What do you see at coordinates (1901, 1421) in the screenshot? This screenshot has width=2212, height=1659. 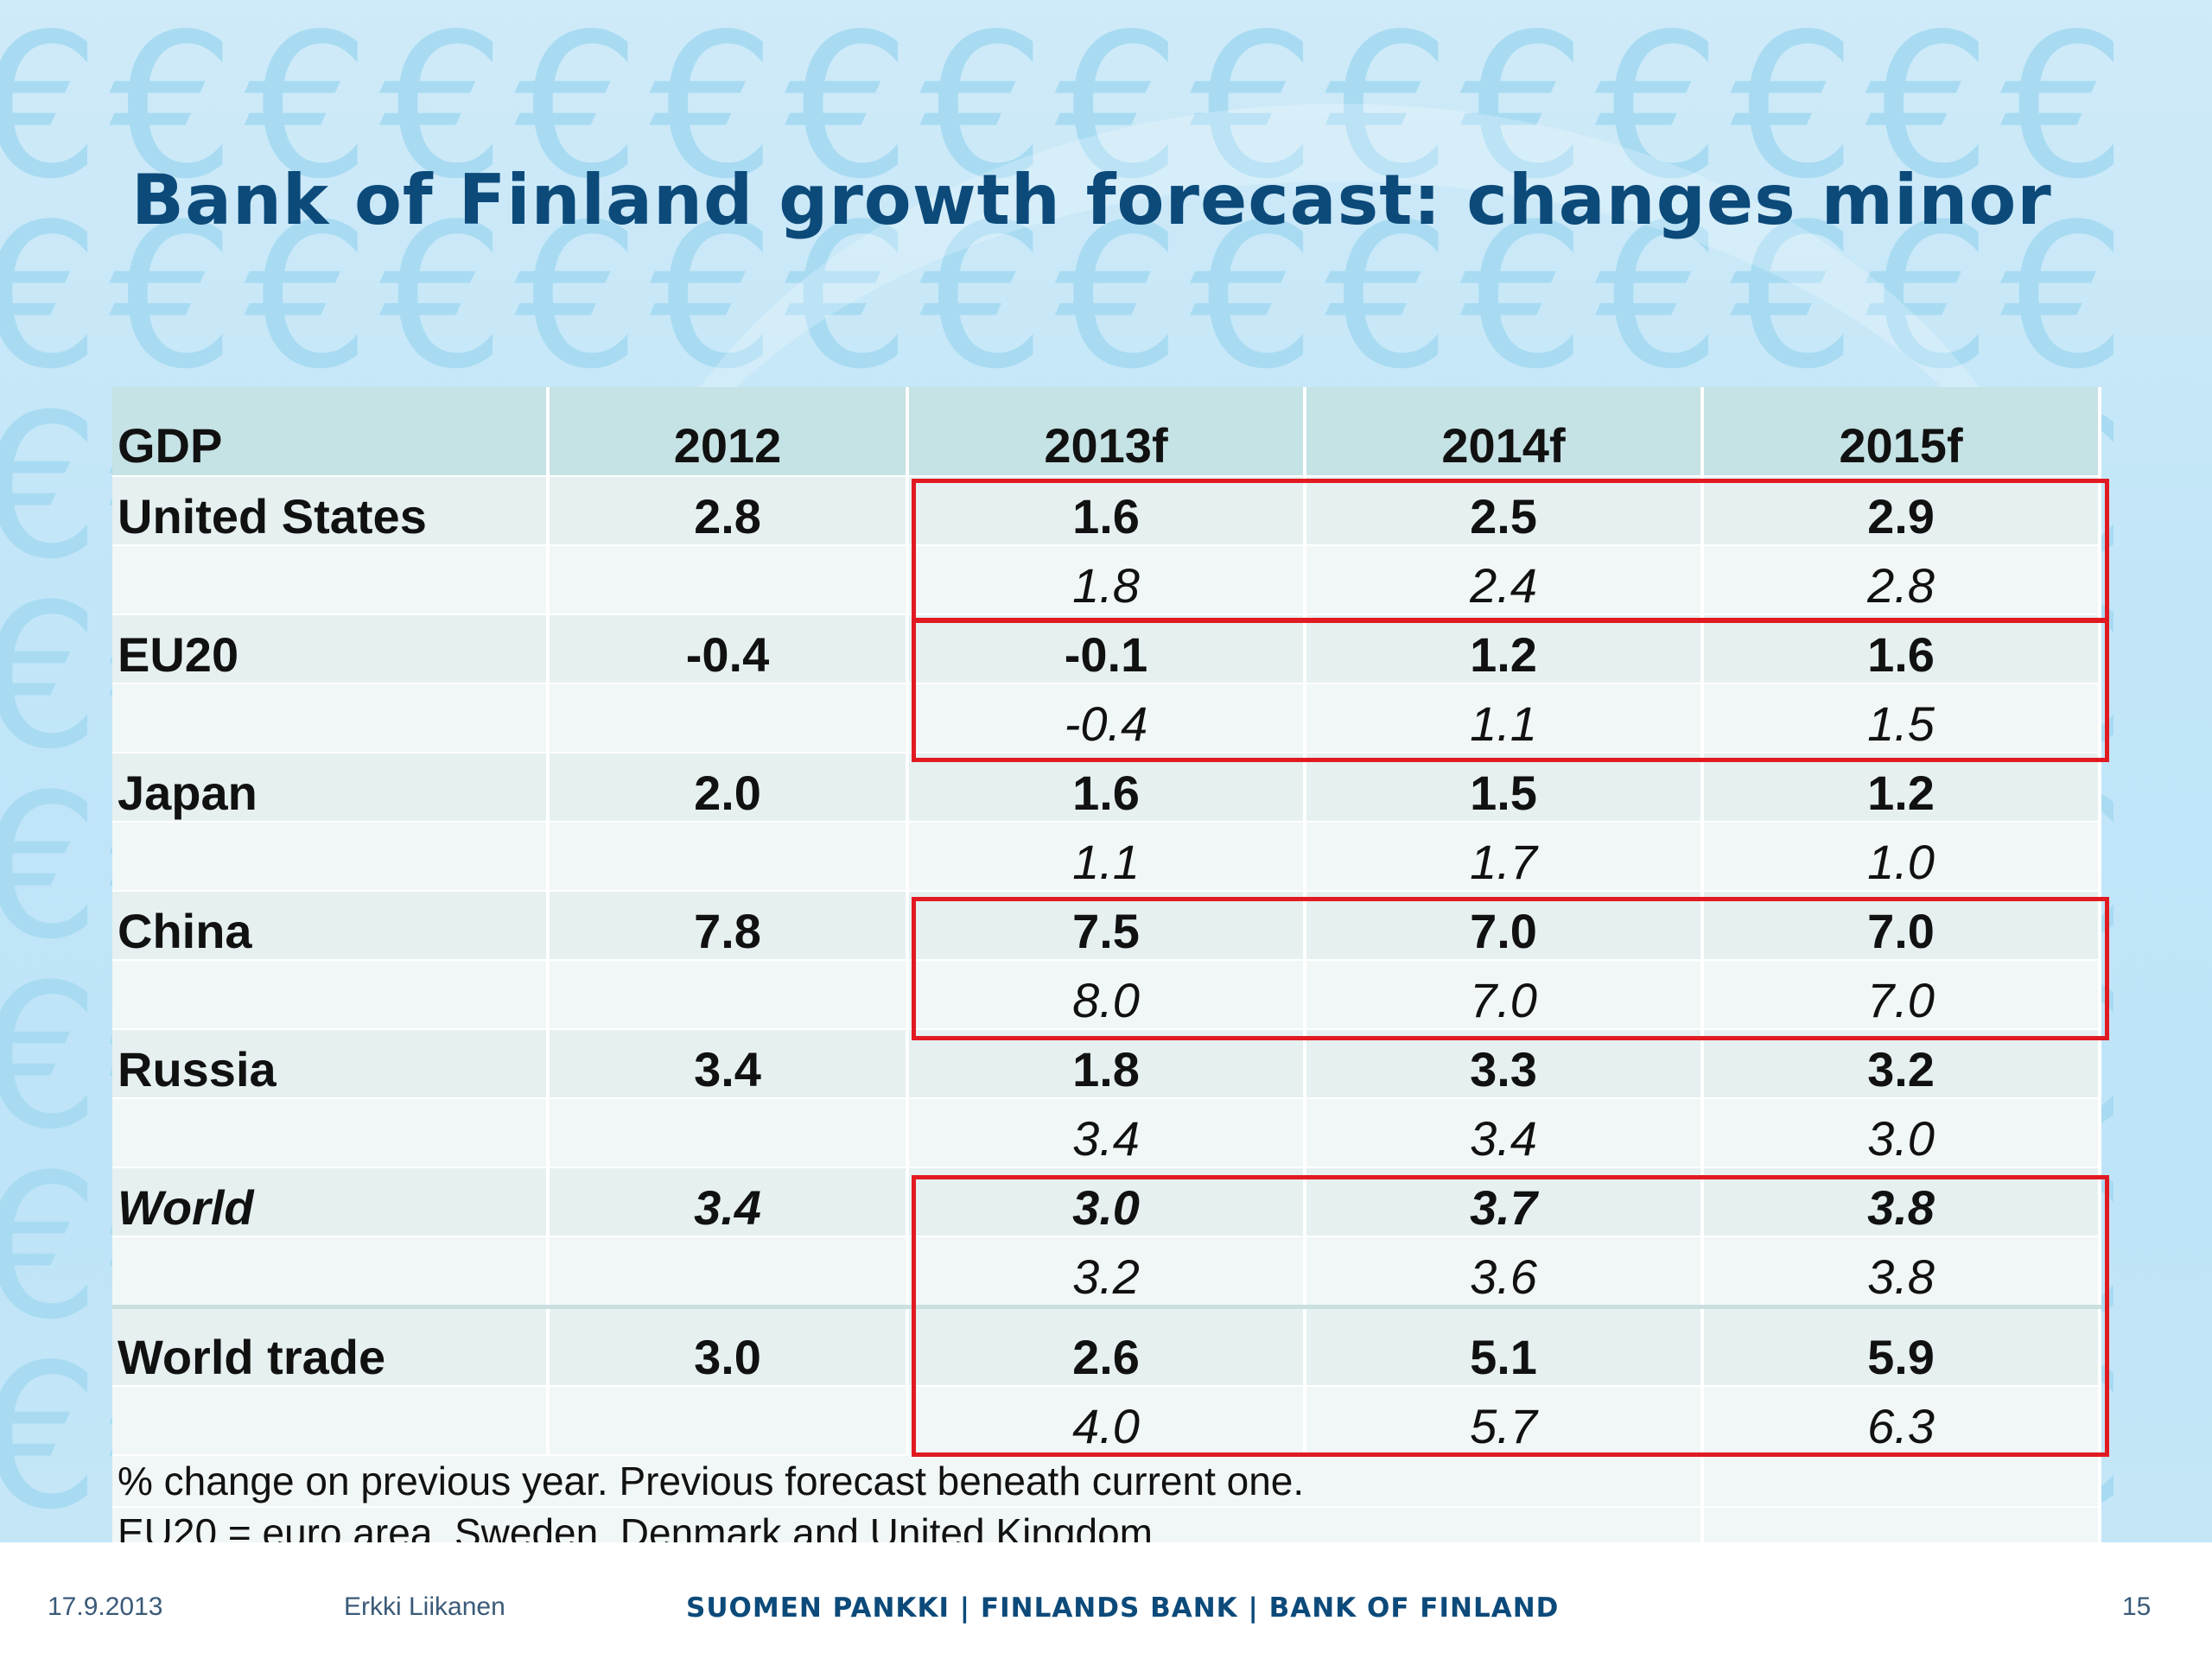 I see `previous-2015f: 6.3` at bounding box center [1901, 1421].